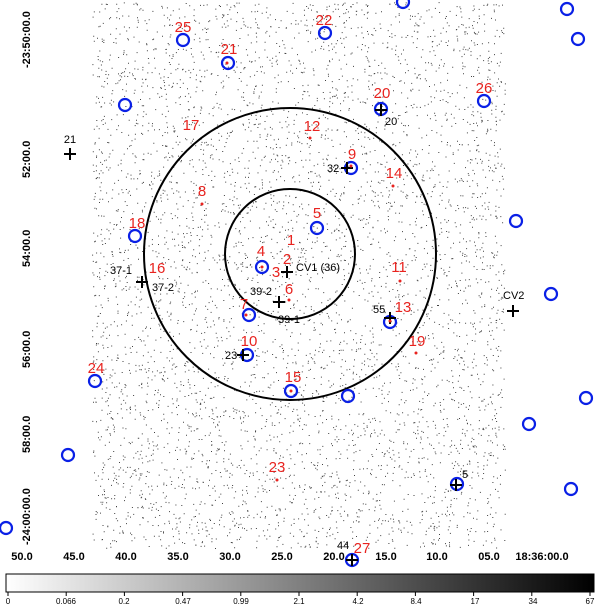 This screenshot has height=613, width=600. I want to click on red-label-10: 10, so click(249, 341).